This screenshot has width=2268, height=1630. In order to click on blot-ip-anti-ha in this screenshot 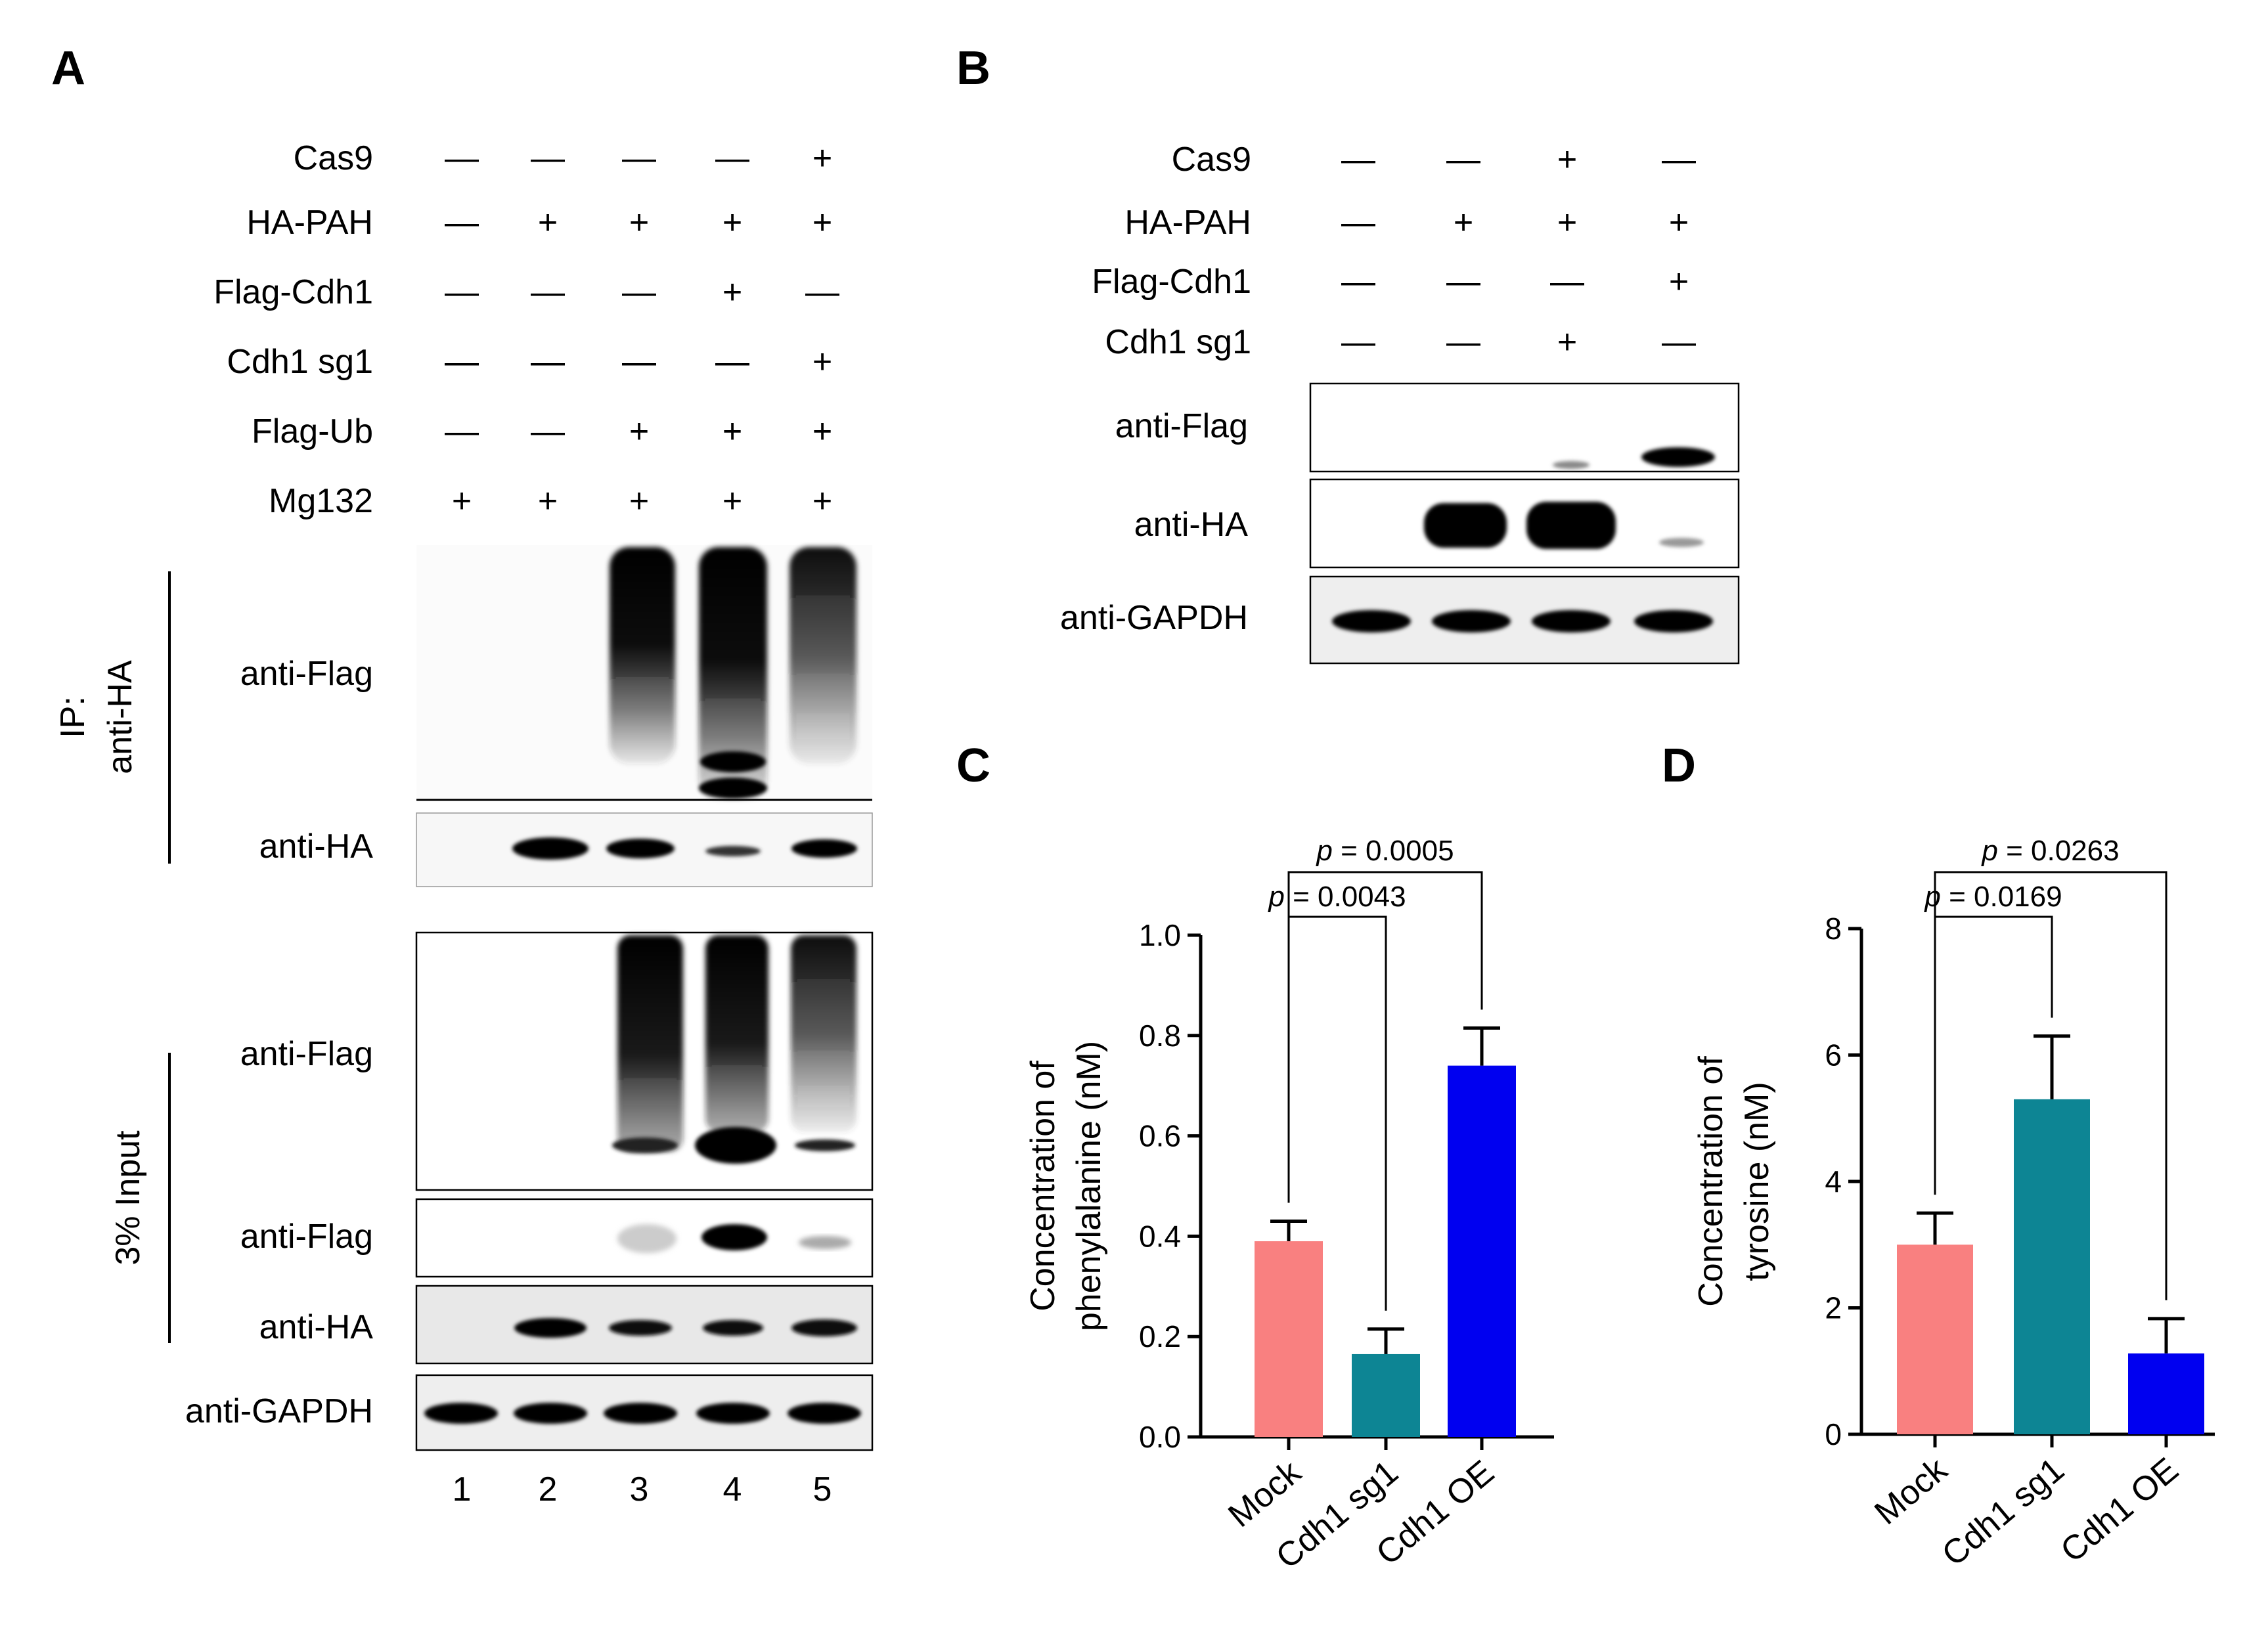, I will do `click(644, 849)`.